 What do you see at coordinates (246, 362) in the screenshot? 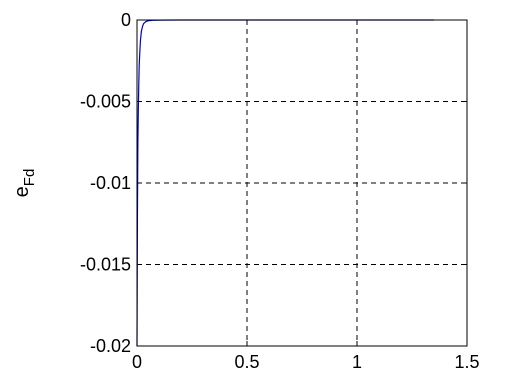
I see `x-tick-label: 0.5` at bounding box center [246, 362].